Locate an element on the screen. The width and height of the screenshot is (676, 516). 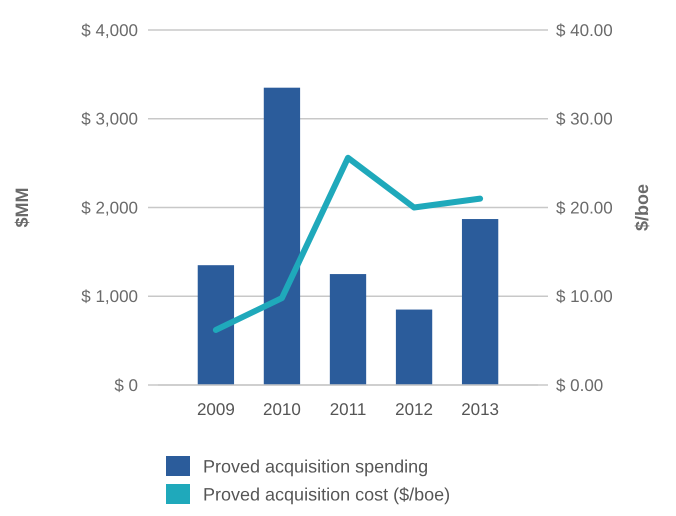
x-tick-label: 2012 is located at coordinates (414, 409).